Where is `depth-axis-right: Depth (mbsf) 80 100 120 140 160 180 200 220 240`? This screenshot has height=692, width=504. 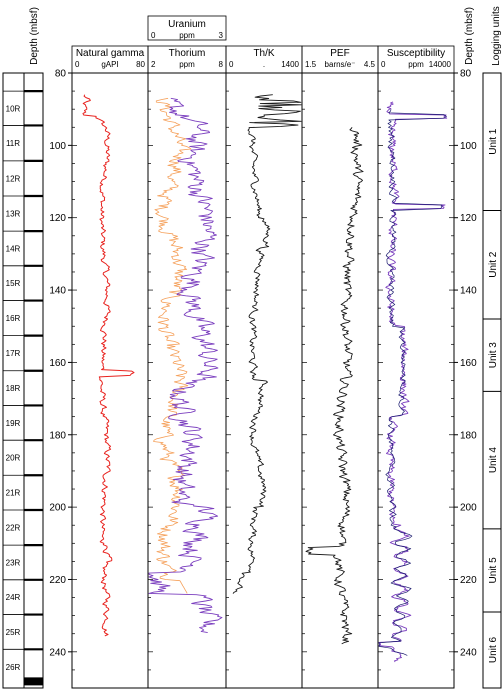 depth-axis-right: Depth (mbsf) 80 100 120 140 160 180 200 220 240 is located at coordinates (465, 347).